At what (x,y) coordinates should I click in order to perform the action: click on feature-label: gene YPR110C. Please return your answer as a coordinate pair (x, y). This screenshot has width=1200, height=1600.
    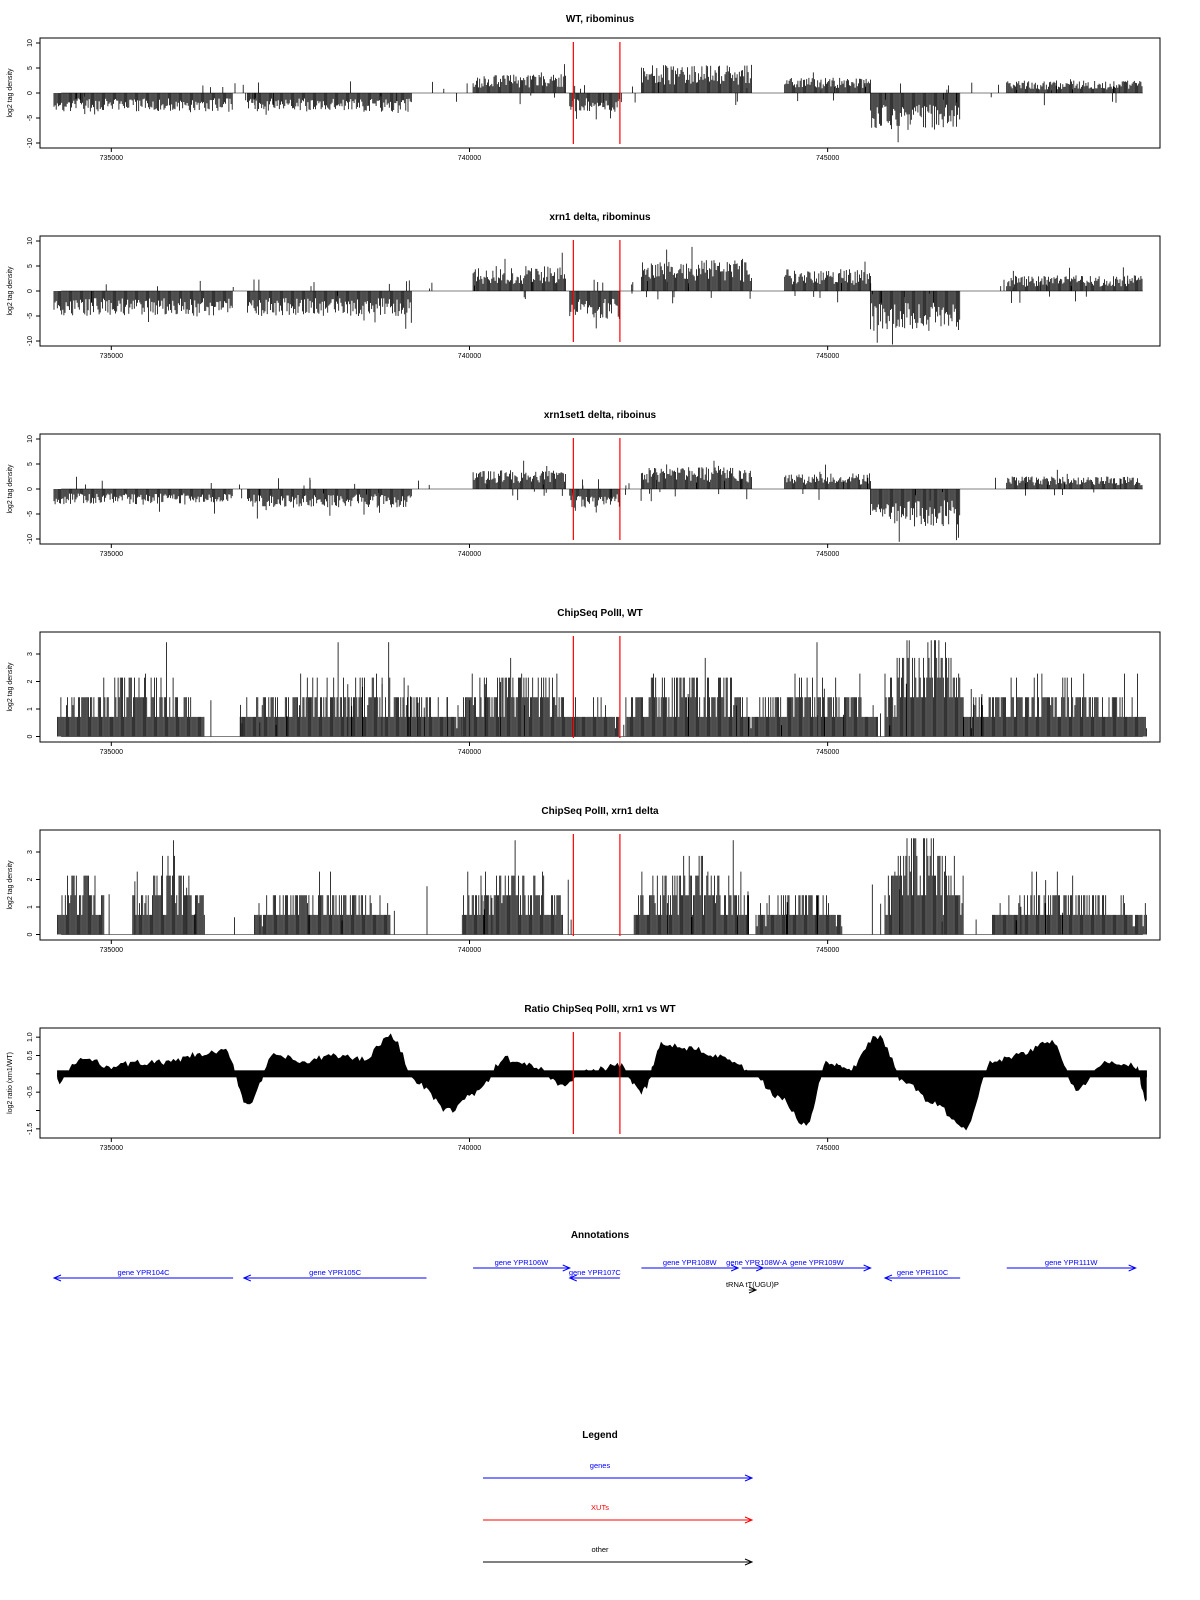
    Looking at the image, I should click on (923, 1272).